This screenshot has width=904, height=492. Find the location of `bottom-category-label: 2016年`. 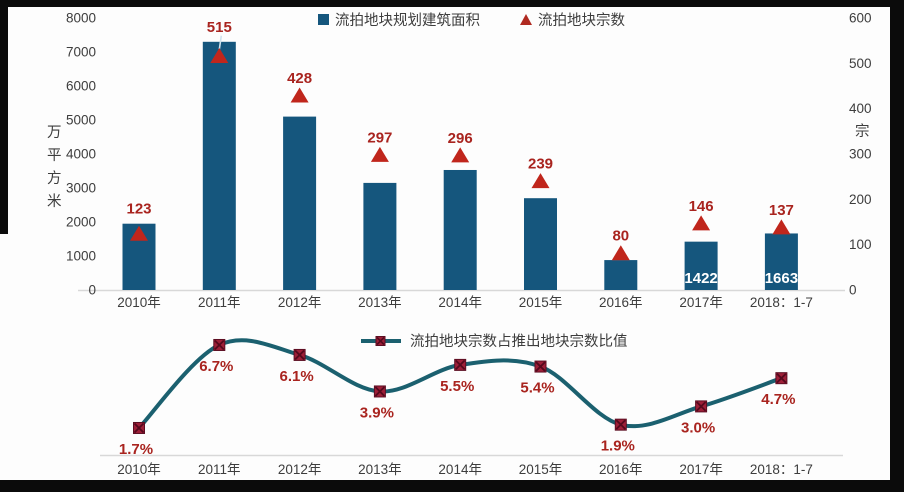

bottom-category-label: 2016年 is located at coordinates (621, 469).